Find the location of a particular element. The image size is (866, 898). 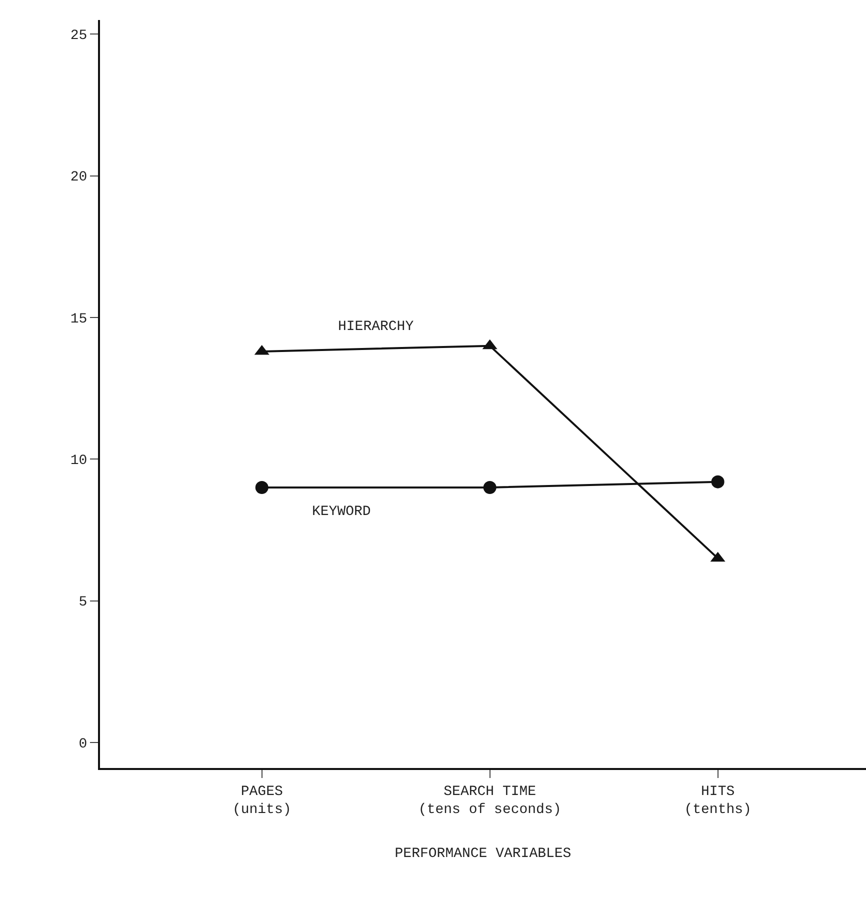

y-tick-label: 25 is located at coordinates (79, 36).